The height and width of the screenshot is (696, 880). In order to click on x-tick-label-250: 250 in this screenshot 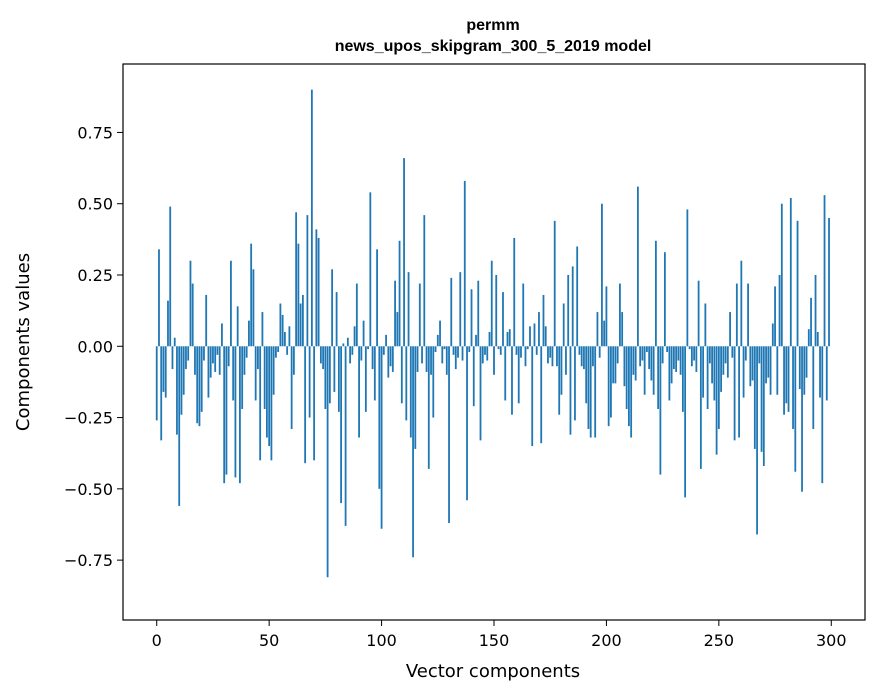, I will do `click(719, 640)`.